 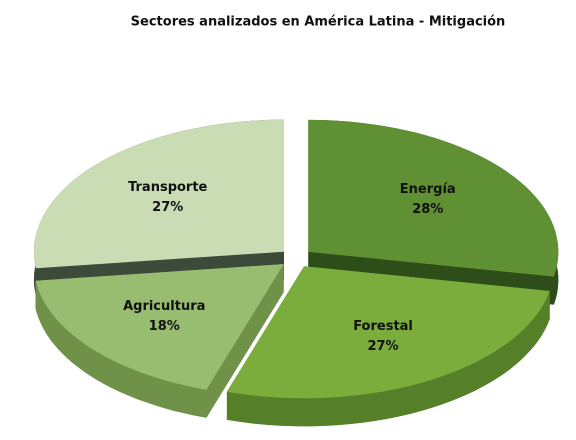 I want to click on slice-value-label: 18%, so click(x=164, y=326).